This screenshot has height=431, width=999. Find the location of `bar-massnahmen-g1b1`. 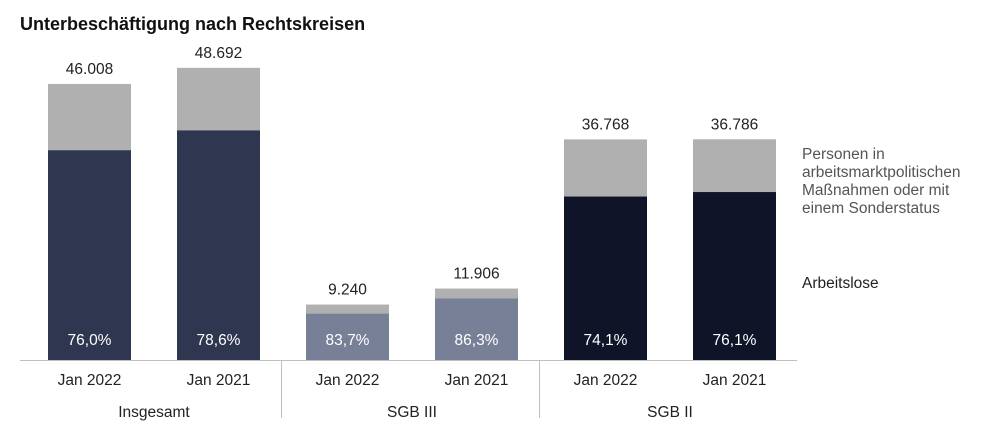

bar-massnahmen-g1b1 is located at coordinates (476, 293).